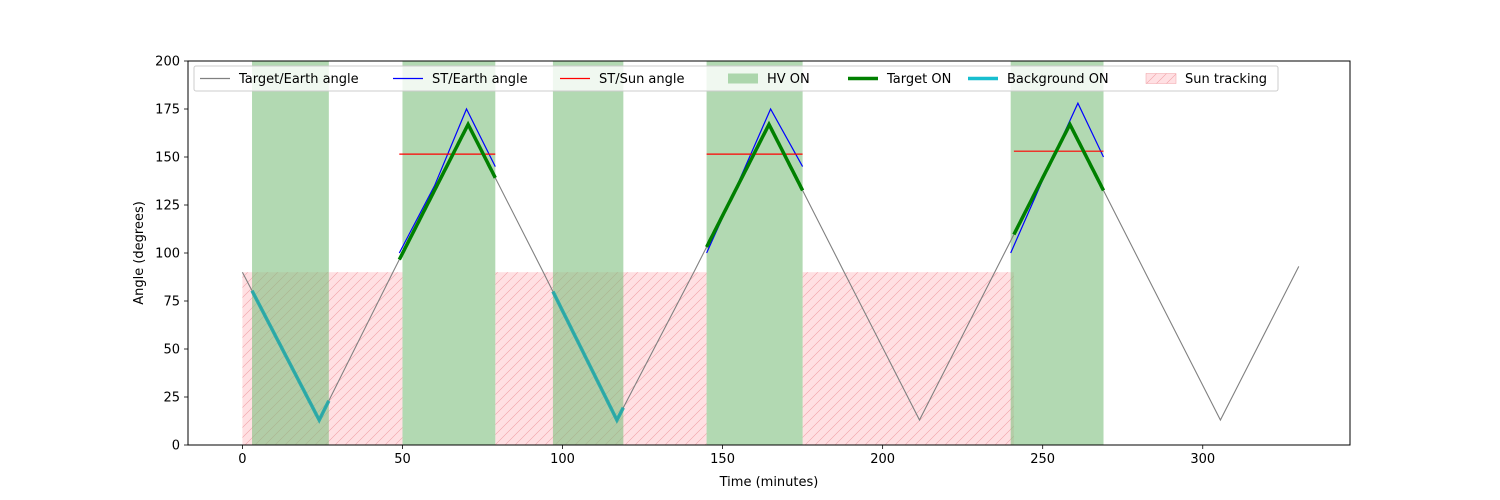 The image size is (1500, 500). What do you see at coordinates (402, 459) in the screenshot?
I see `x-tick-label: 50` at bounding box center [402, 459].